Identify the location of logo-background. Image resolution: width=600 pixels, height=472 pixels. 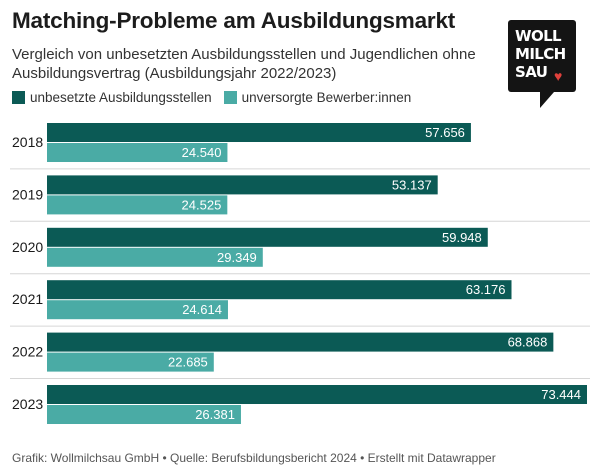
(542, 56).